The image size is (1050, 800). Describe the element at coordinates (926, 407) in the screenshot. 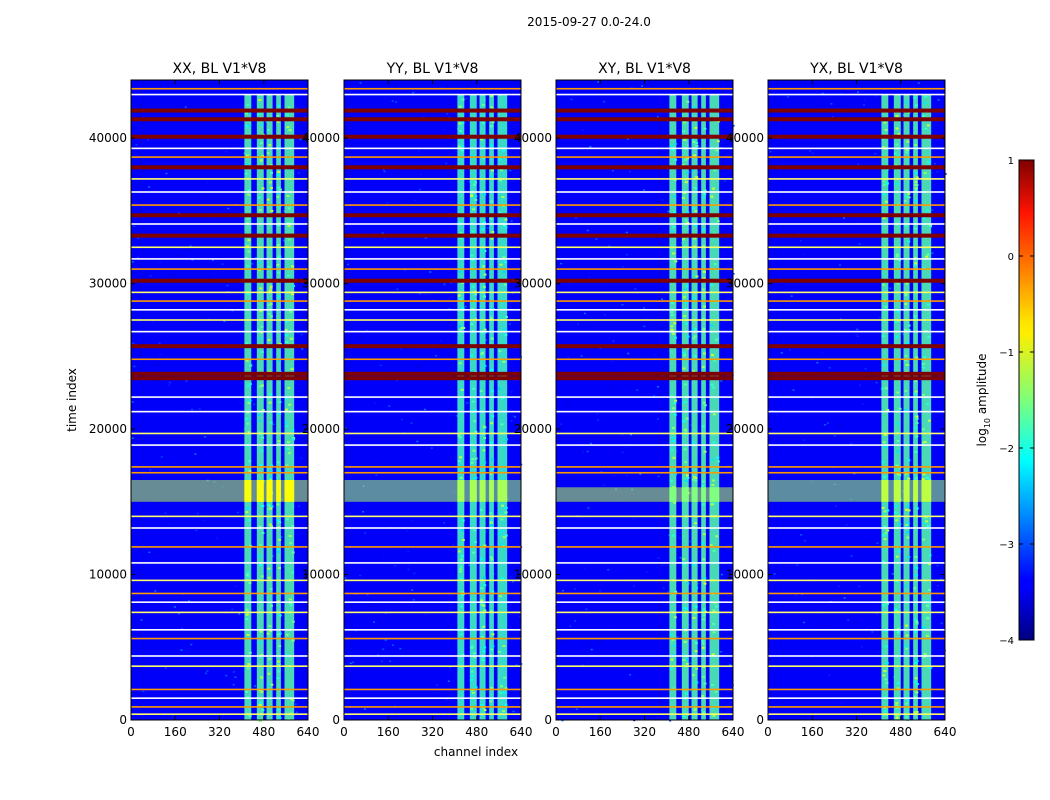

I see `rfi-channel-band` at that location.